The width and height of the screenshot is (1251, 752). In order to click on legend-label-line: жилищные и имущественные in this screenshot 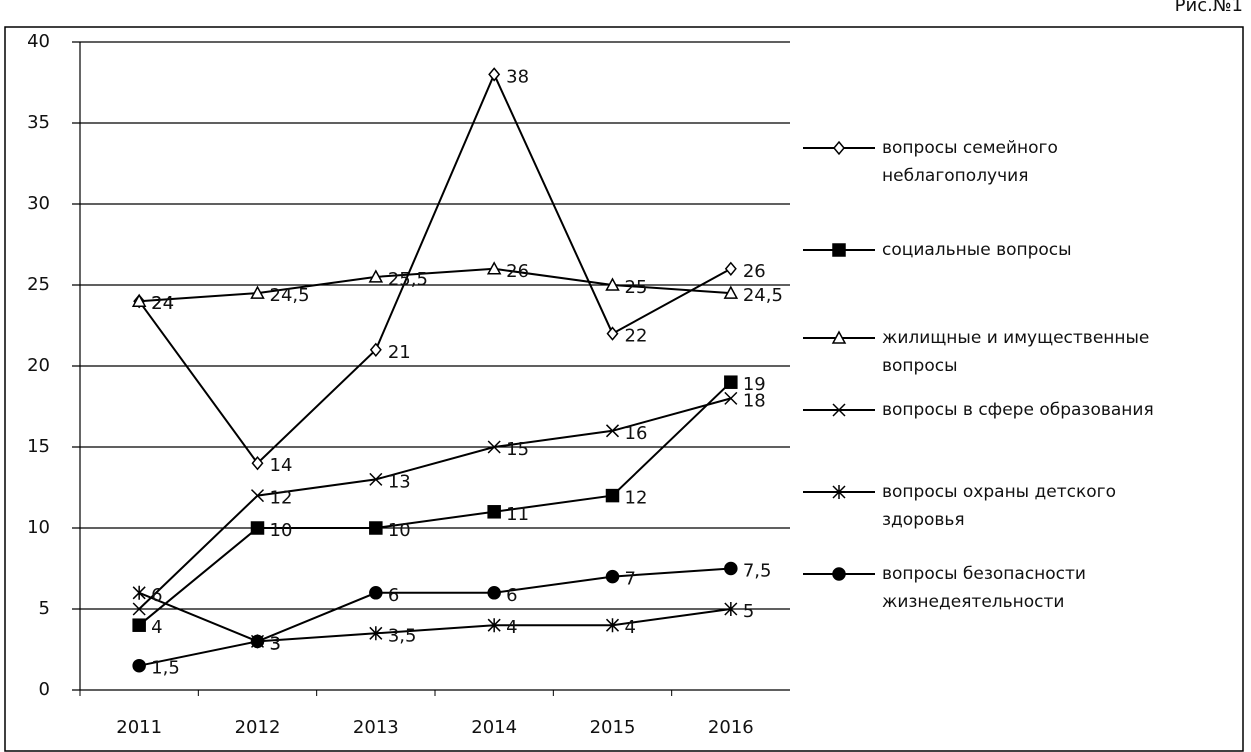, I will do `click(1015, 338)`.